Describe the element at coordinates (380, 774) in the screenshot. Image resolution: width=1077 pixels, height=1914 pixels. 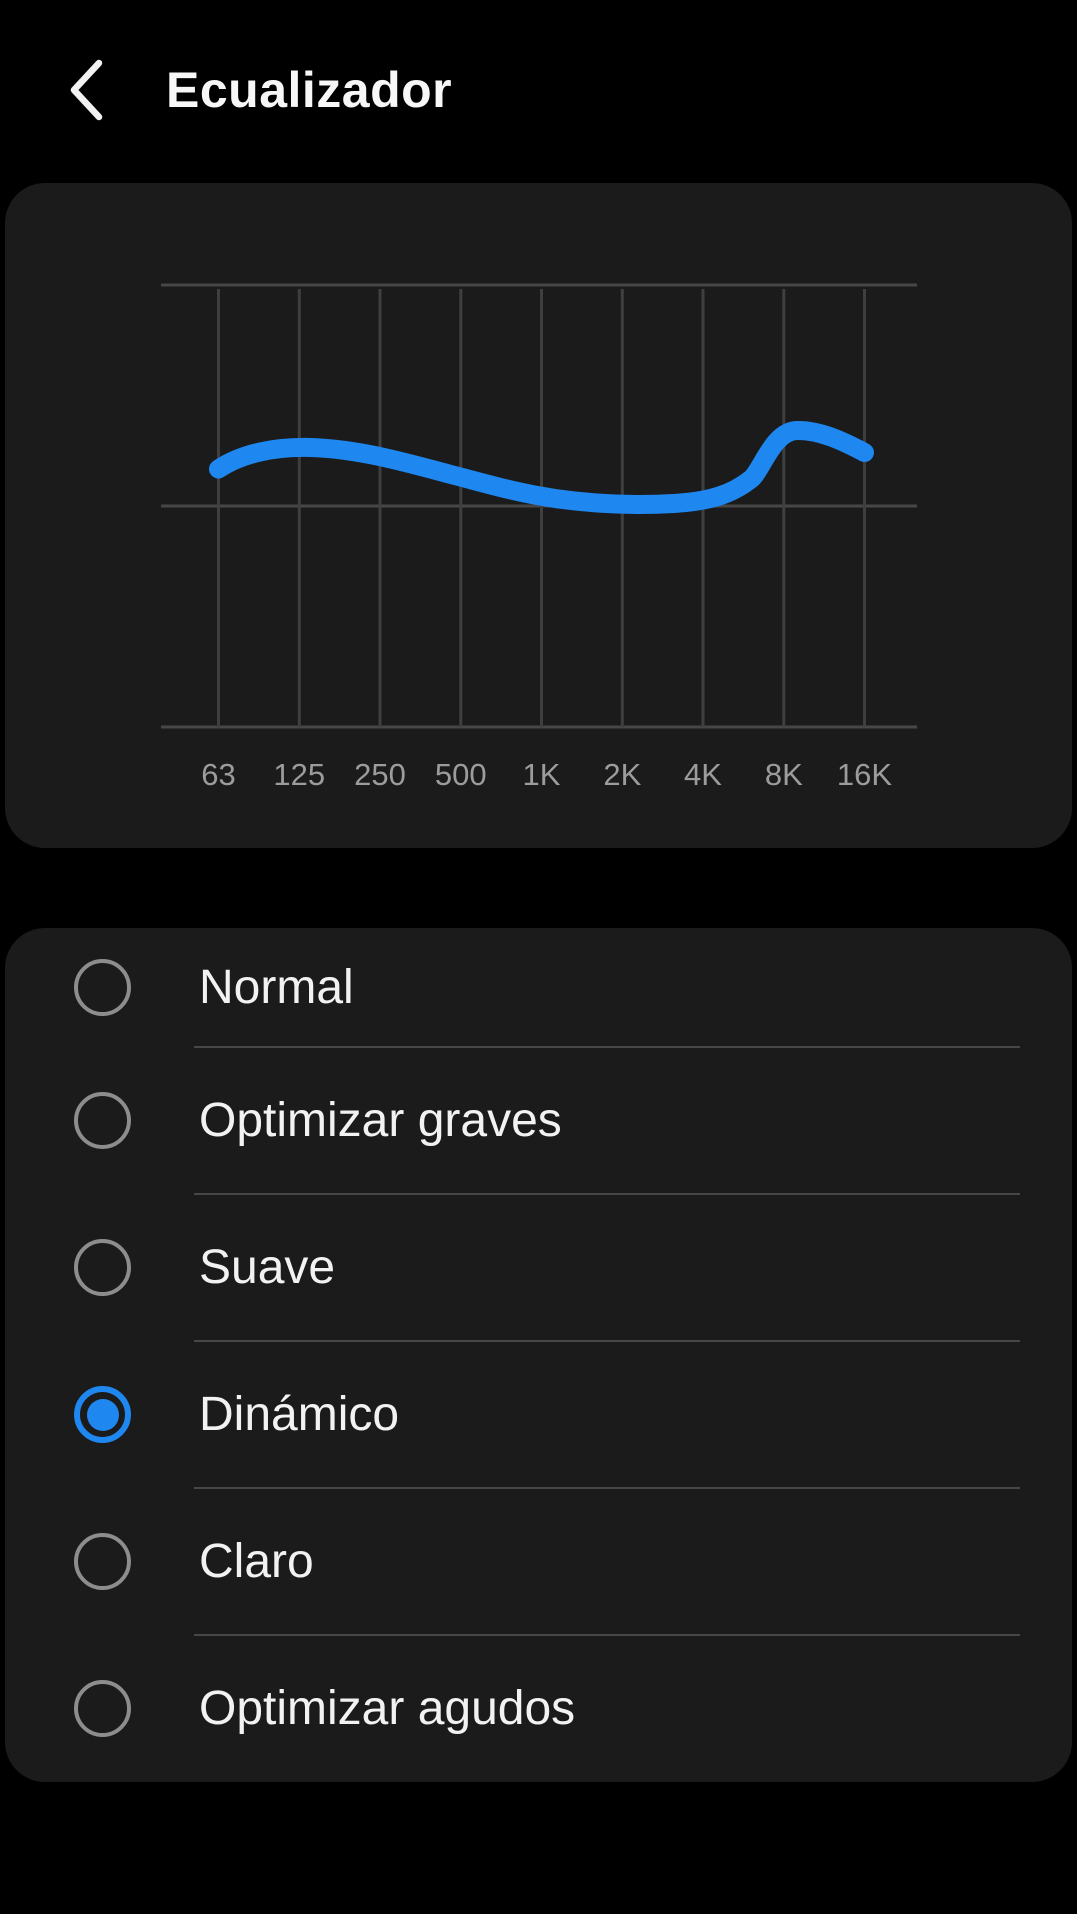
I see `freq-label-250: 250` at that location.